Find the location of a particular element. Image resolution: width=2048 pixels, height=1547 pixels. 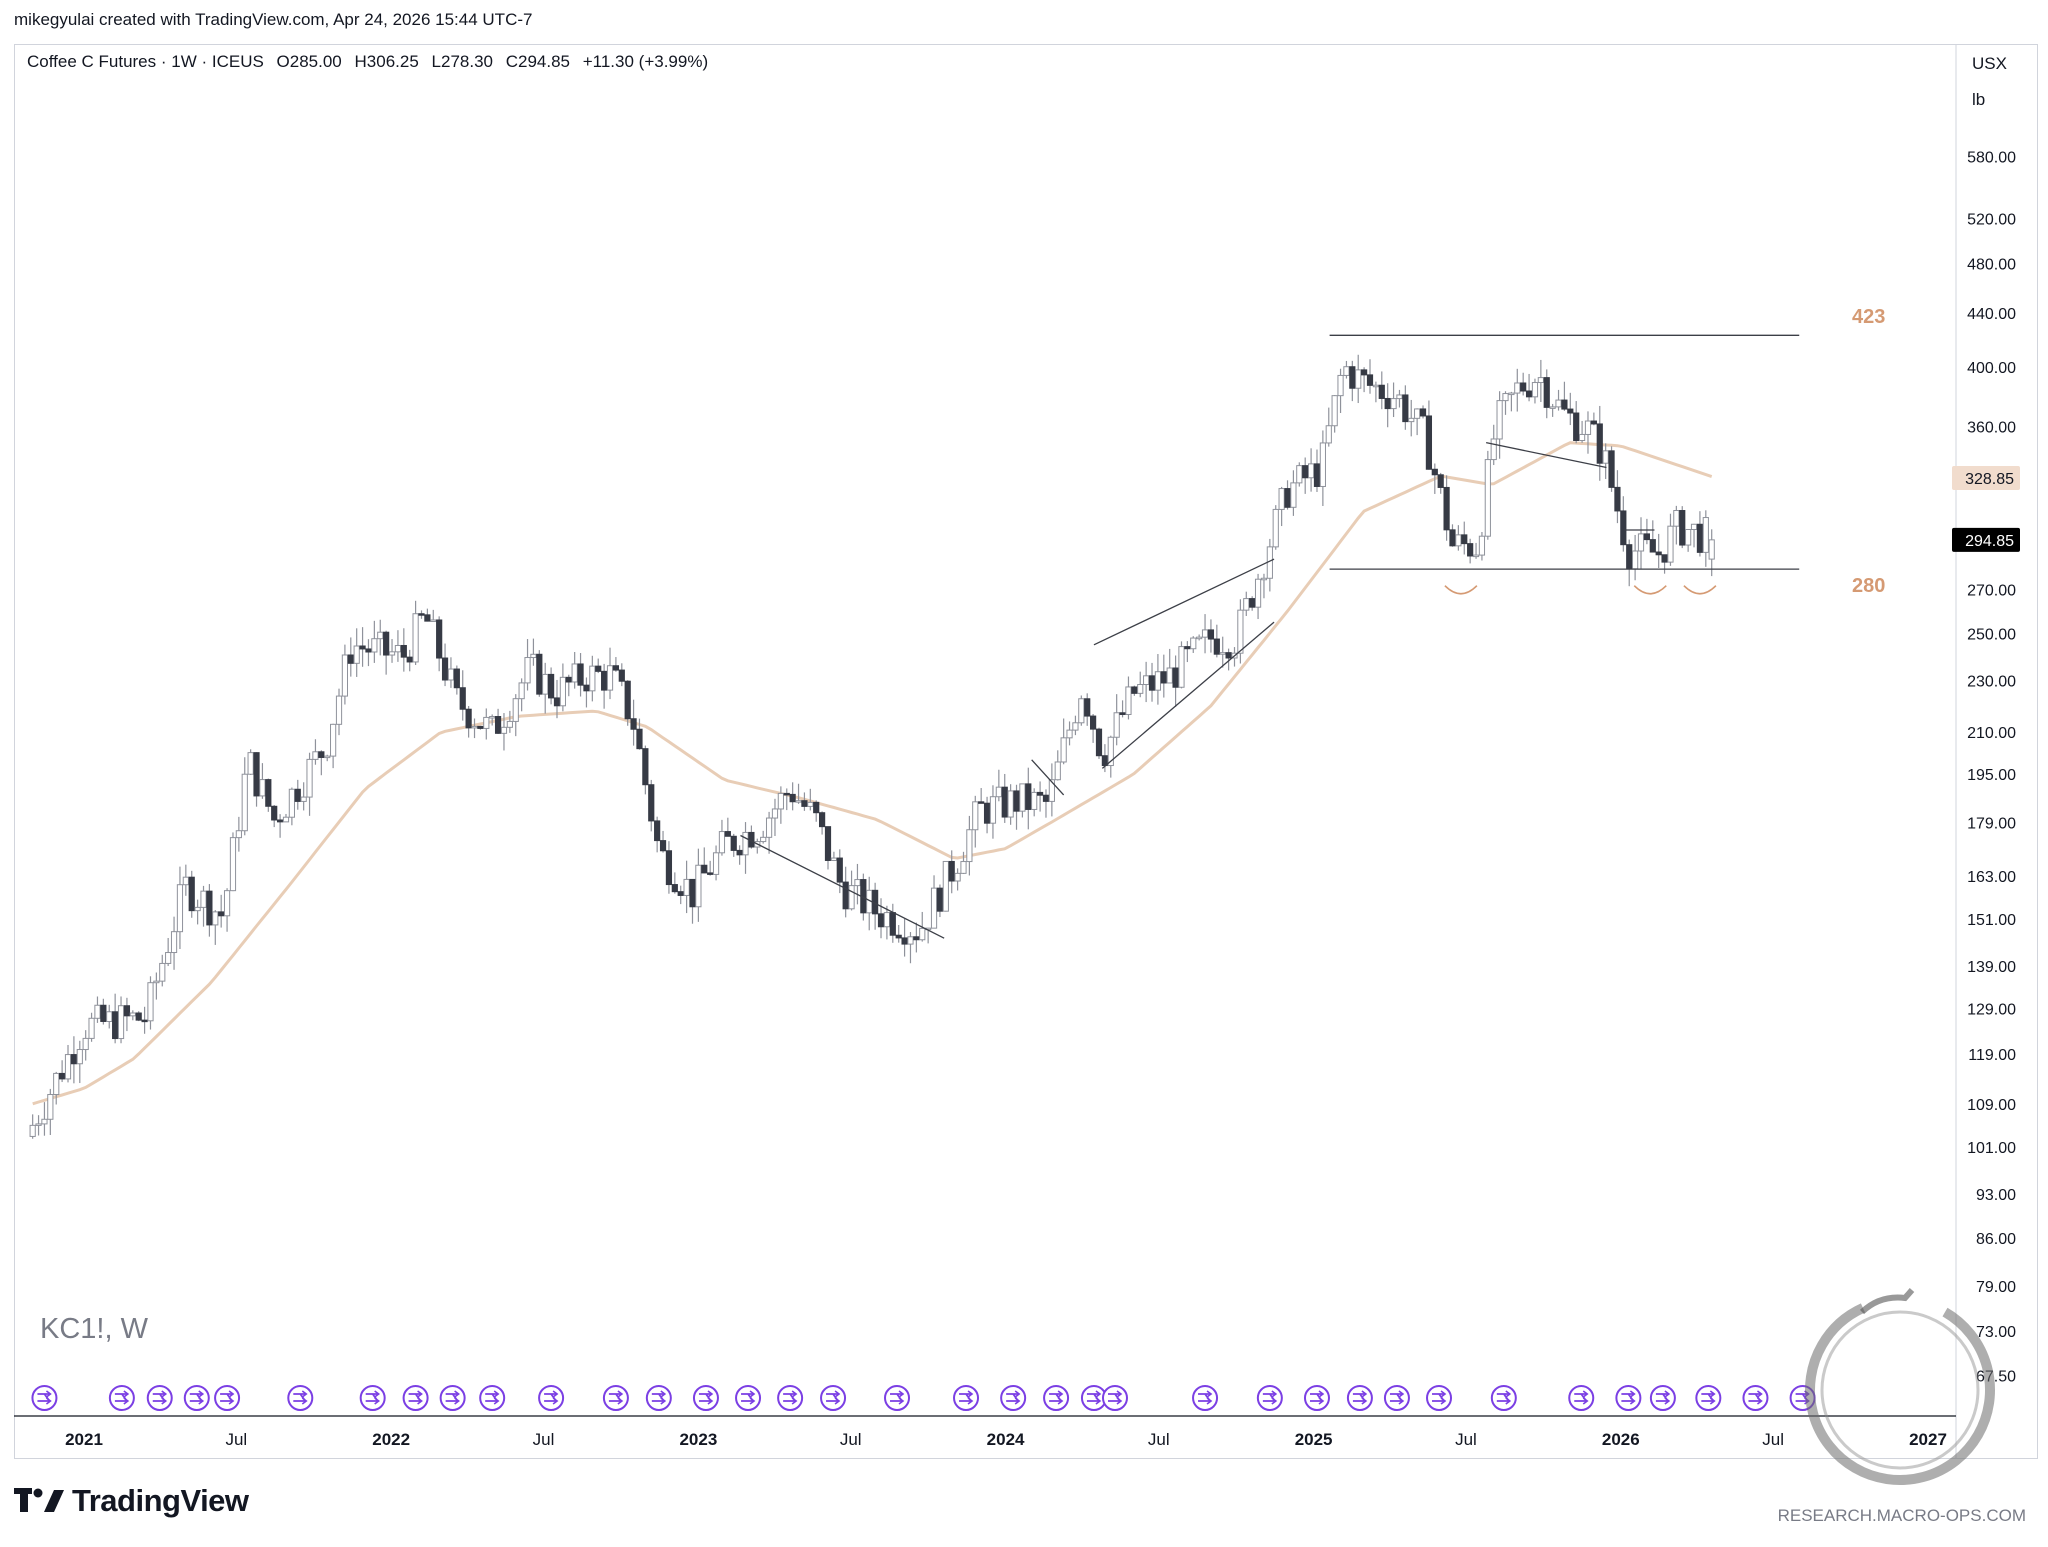

last-price-tag: 294.85 is located at coordinates (1986, 539).